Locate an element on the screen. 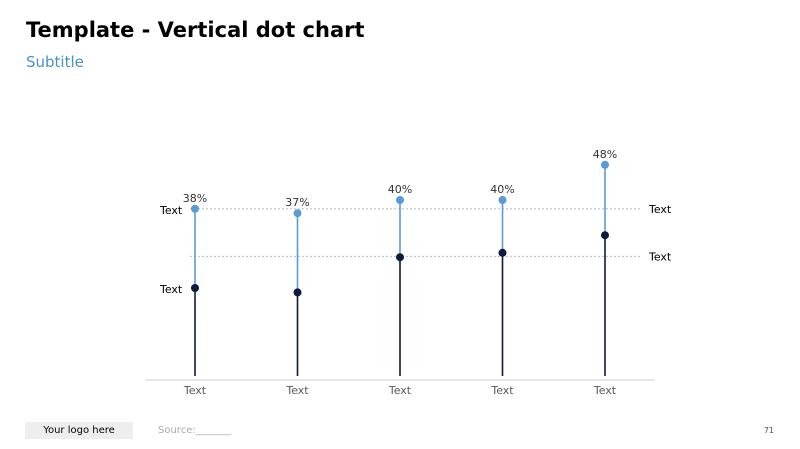  page-subtitle: Subtitle is located at coordinates (55, 62).